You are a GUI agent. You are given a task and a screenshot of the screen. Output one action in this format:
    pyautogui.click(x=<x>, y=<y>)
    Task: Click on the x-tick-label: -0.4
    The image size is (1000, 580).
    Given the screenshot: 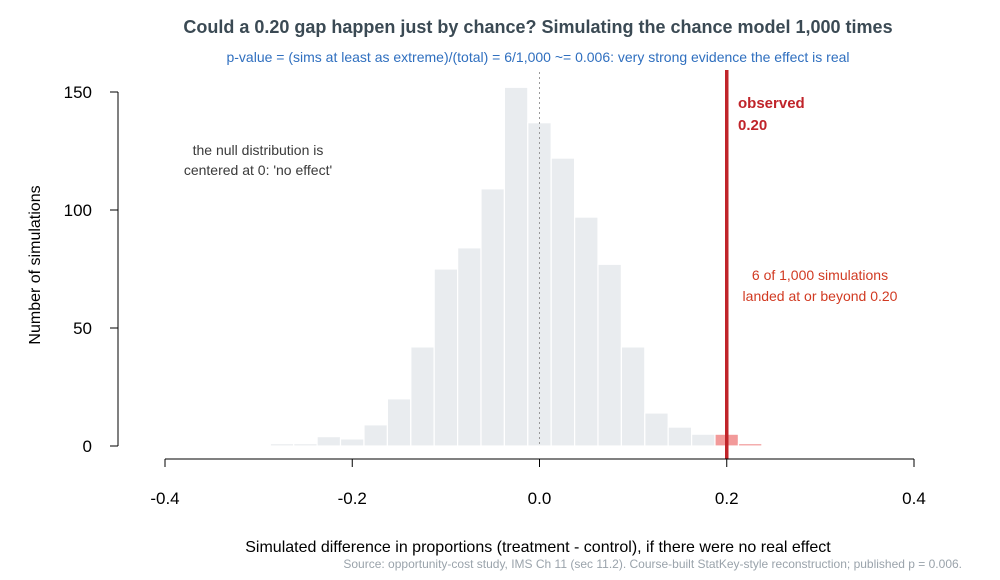 What is the action you would take?
    pyautogui.click(x=164, y=498)
    